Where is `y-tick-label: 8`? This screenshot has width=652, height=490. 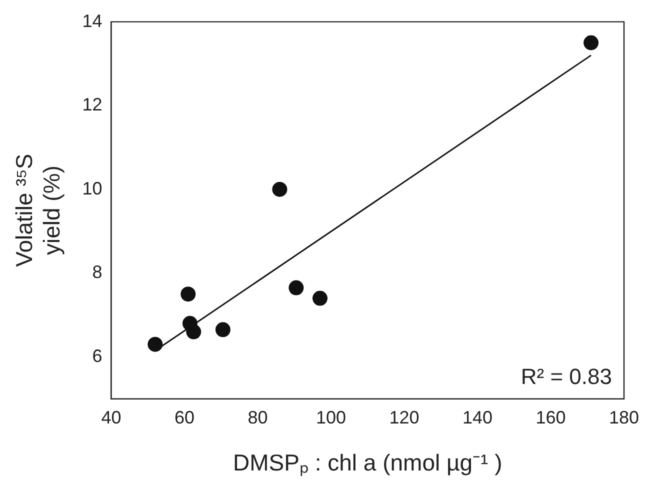
y-tick-label: 8 is located at coordinates (97, 272).